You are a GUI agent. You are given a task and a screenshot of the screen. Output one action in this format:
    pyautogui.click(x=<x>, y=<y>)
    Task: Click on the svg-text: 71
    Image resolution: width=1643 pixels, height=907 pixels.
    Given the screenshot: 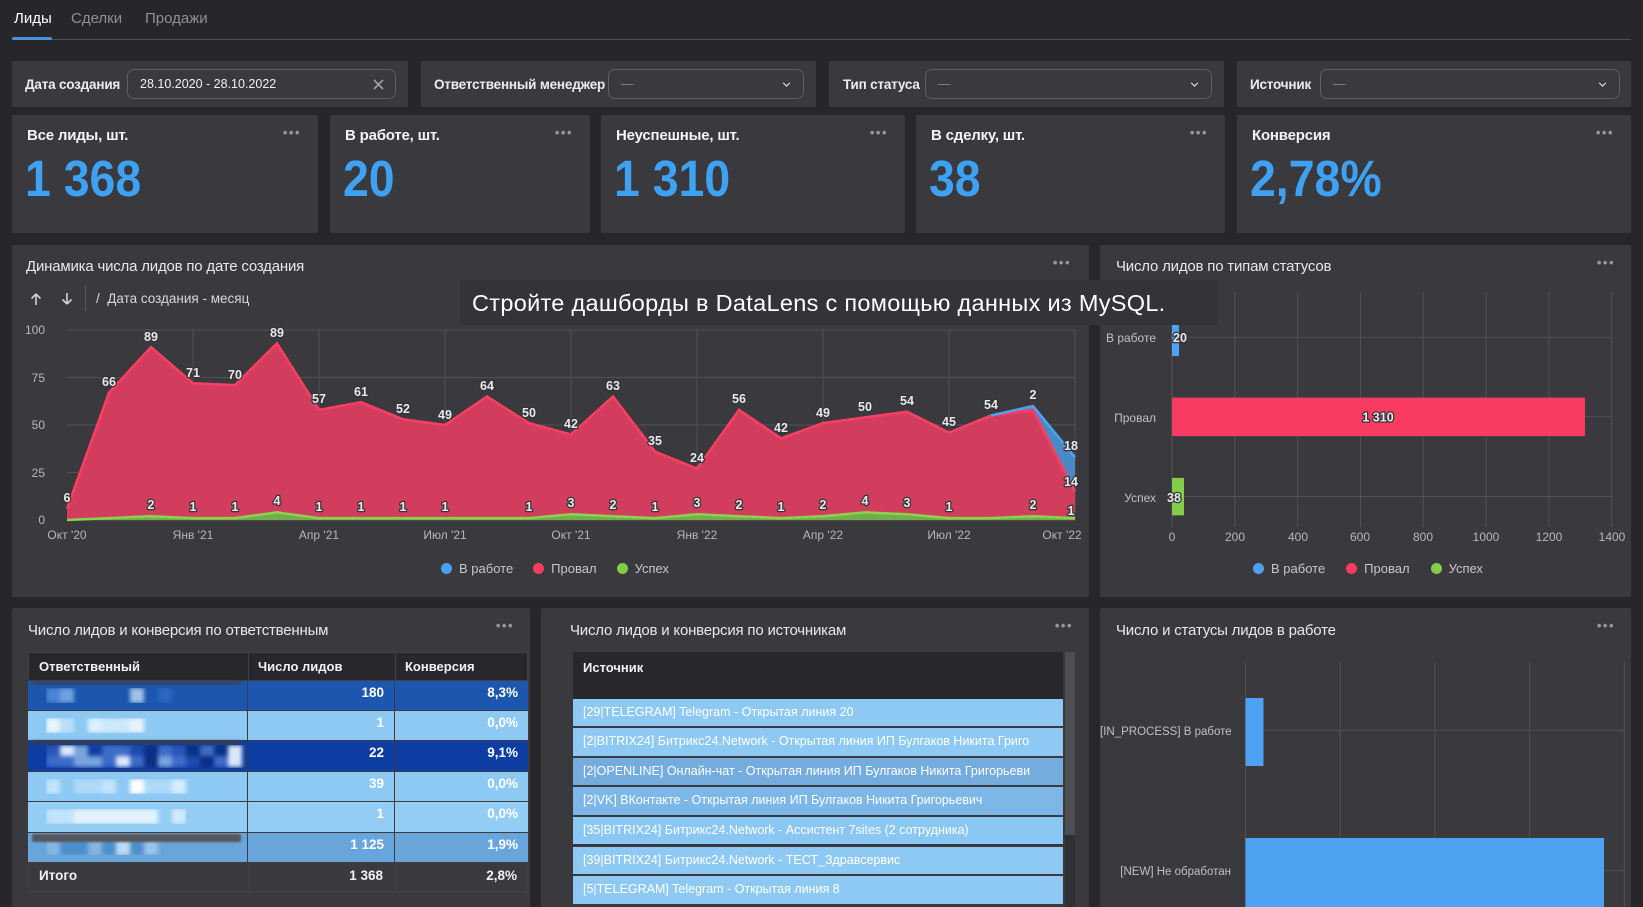 What is the action you would take?
    pyautogui.click(x=193, y=373)
    